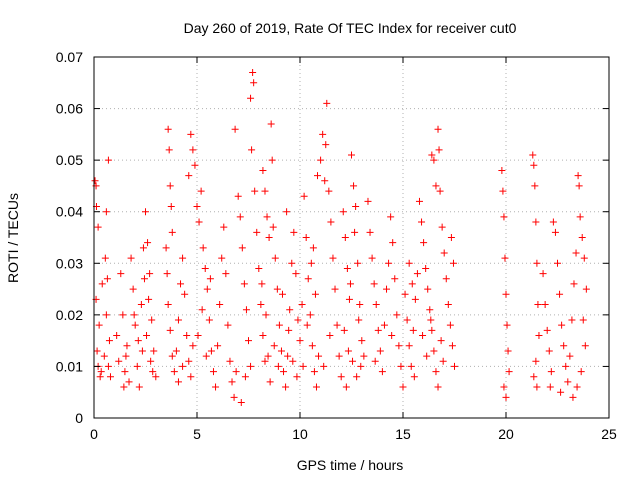 The height and width of the screenshot is (480, 640). I want to click on y-tick-label: 0.07, so click(69, 57).